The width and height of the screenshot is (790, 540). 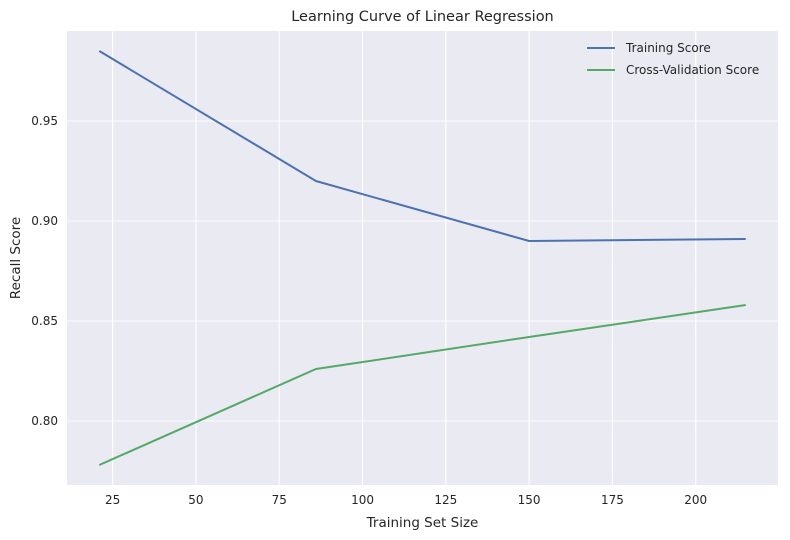 I want to click on y-tick-label: 0.90, so click(x=44, y=221).